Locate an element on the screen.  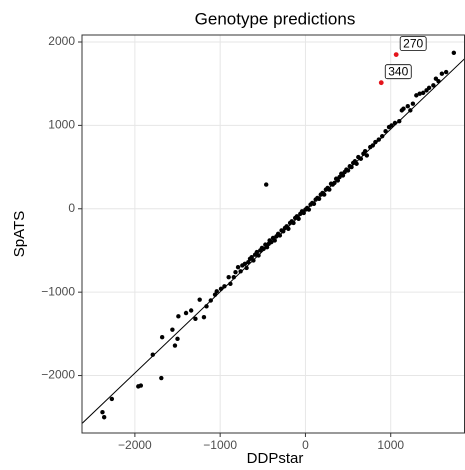
x-tick-label: 1000 is located at coordinates (390, 445).